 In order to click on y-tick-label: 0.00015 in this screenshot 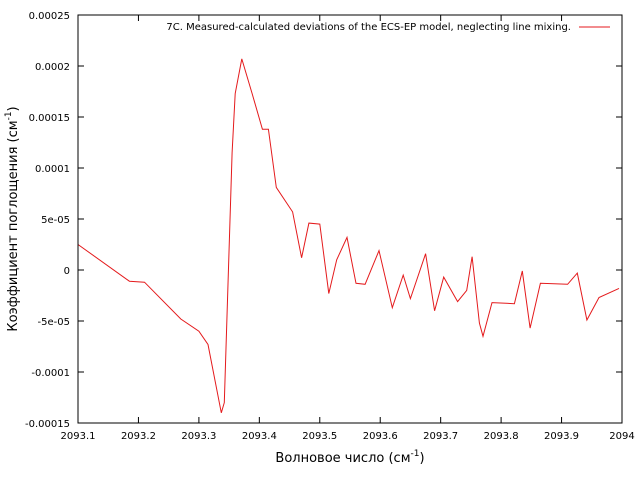, I will do `click(49, 118)`.